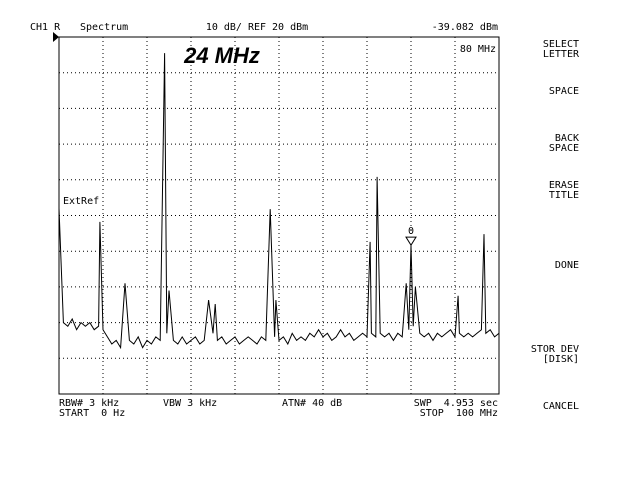 This screenshot has height=480, width=640. What do you see at coordinates (257, 27) in the screenshot?
I see `scale: 10 dB/ REF 20 dBm` at bounding box center [257, 27].